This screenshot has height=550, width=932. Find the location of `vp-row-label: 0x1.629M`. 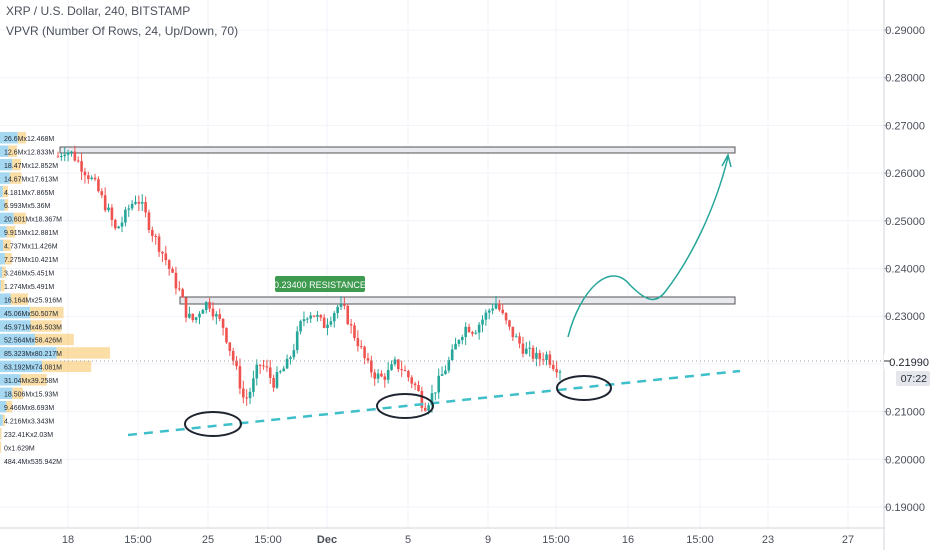

vp-row-label: 0x1.629M is located at coordinates (19, 448).